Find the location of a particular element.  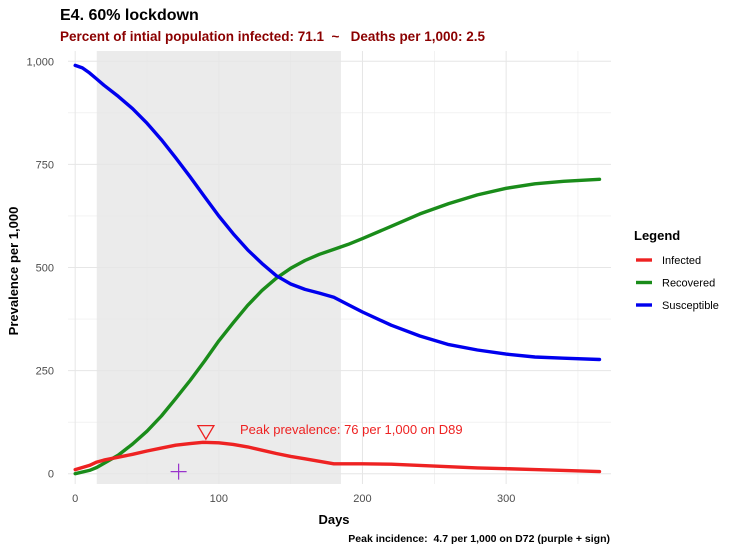

marker-layer is located at coordinates (193, 452).